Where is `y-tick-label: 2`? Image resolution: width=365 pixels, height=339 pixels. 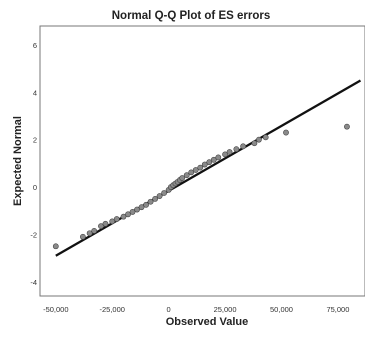 y-tick-label: 2 is located at coordinates (35, 140).